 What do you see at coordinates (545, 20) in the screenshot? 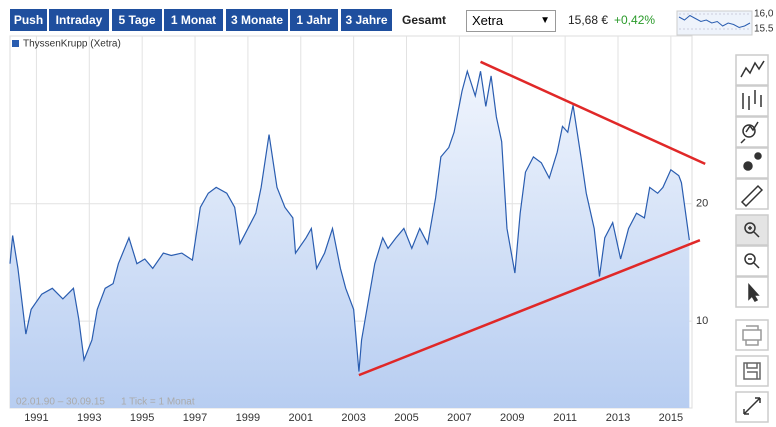
I see `dropdown-arrow: ▼` at bounding box center [545, 20].